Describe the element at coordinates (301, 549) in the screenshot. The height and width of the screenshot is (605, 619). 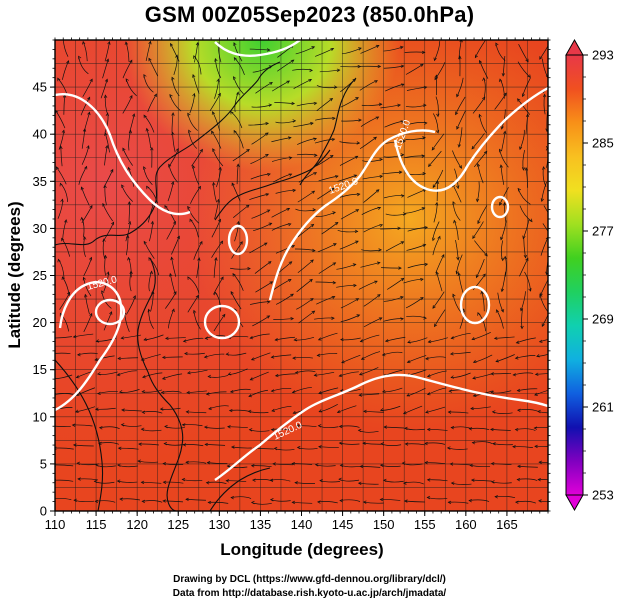
I see `x-axis-label: Longitude (degrees)` at that location.